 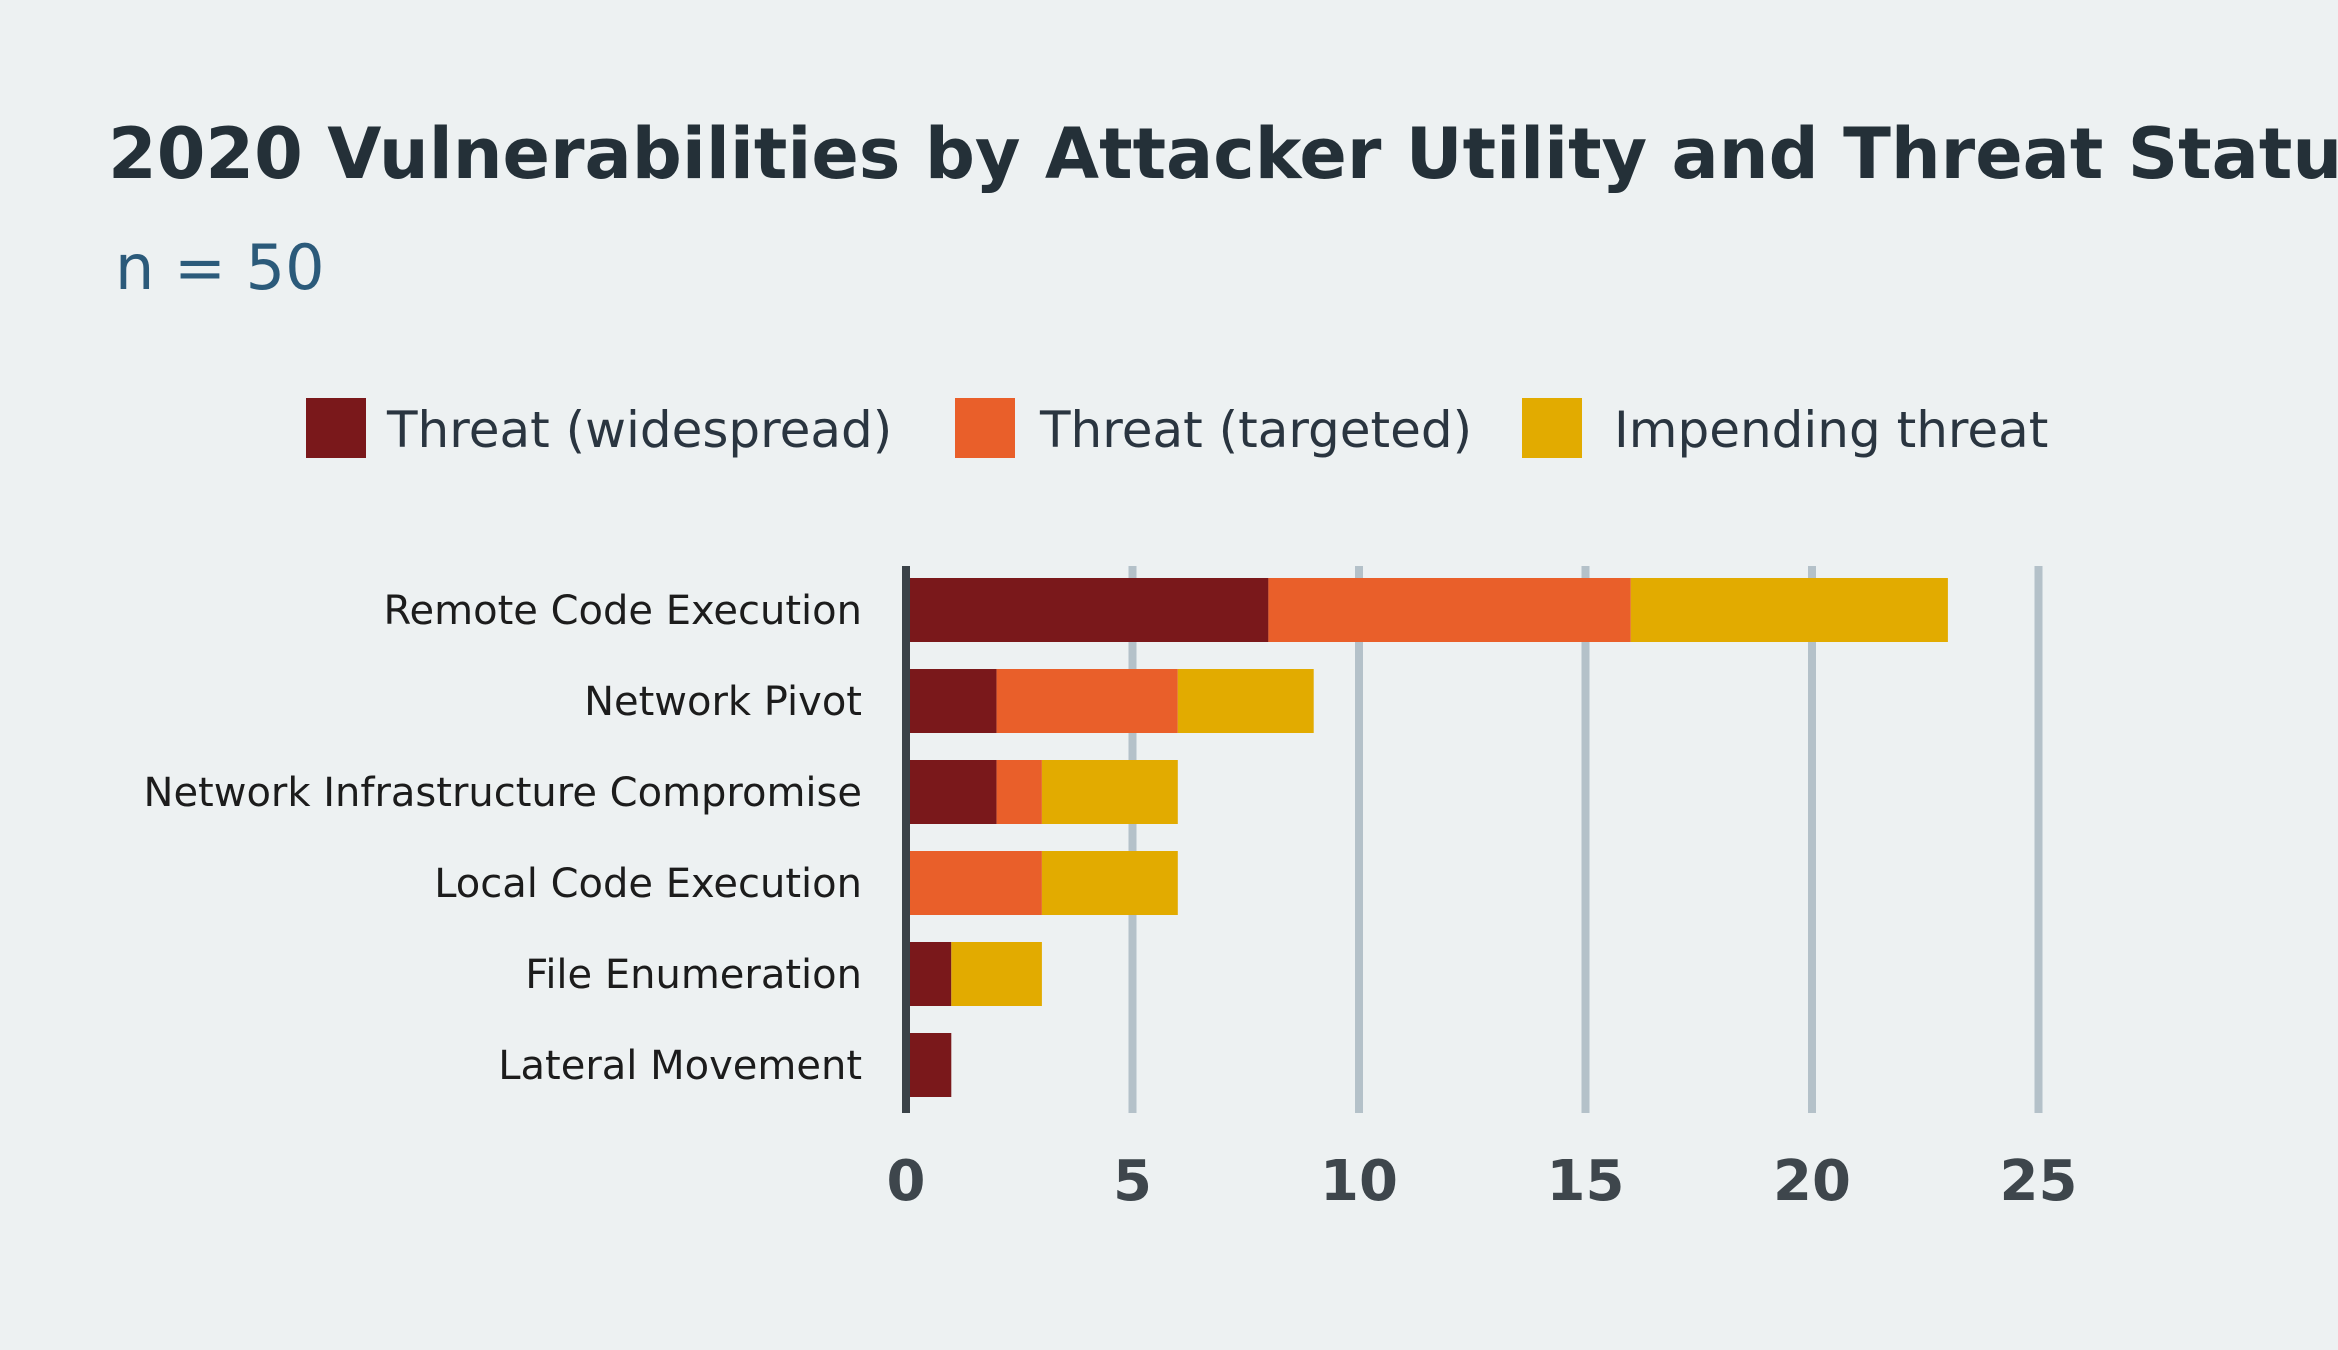 I want to click on chart-subtitle: n = 50, so click(x=220, y=267).